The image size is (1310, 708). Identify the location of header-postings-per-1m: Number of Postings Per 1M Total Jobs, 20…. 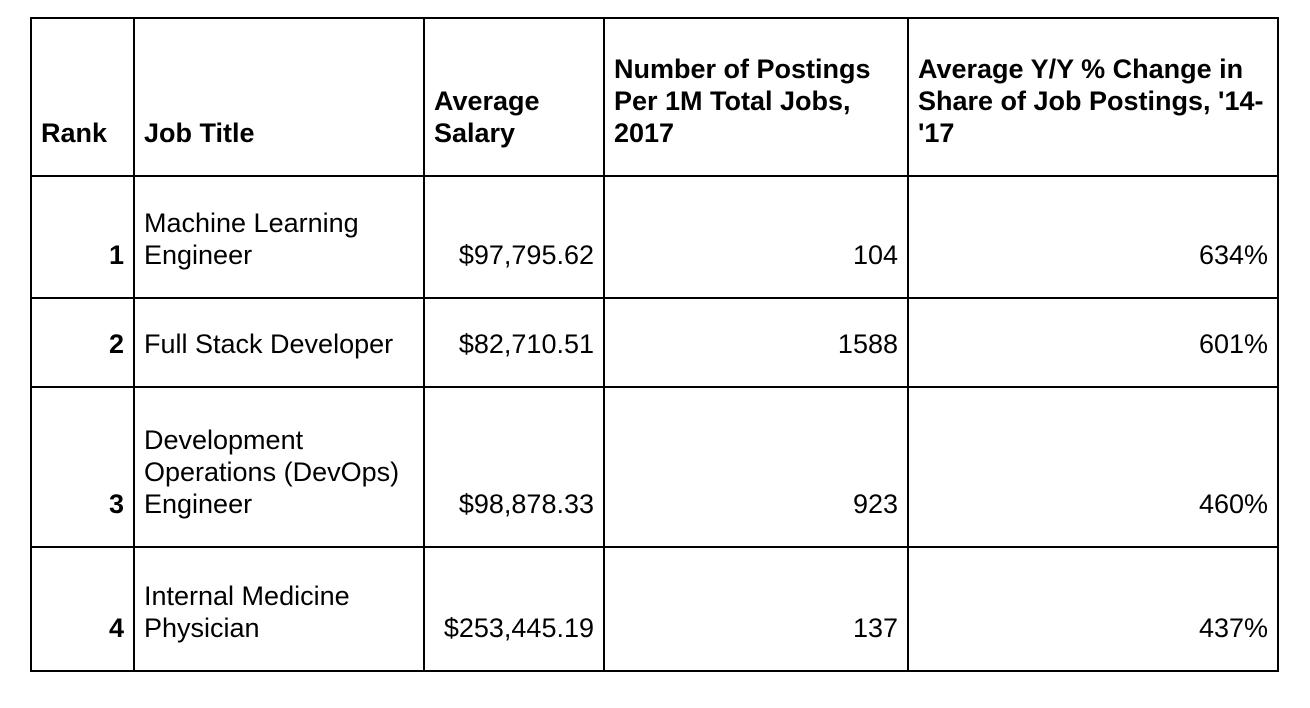
(756, 97).